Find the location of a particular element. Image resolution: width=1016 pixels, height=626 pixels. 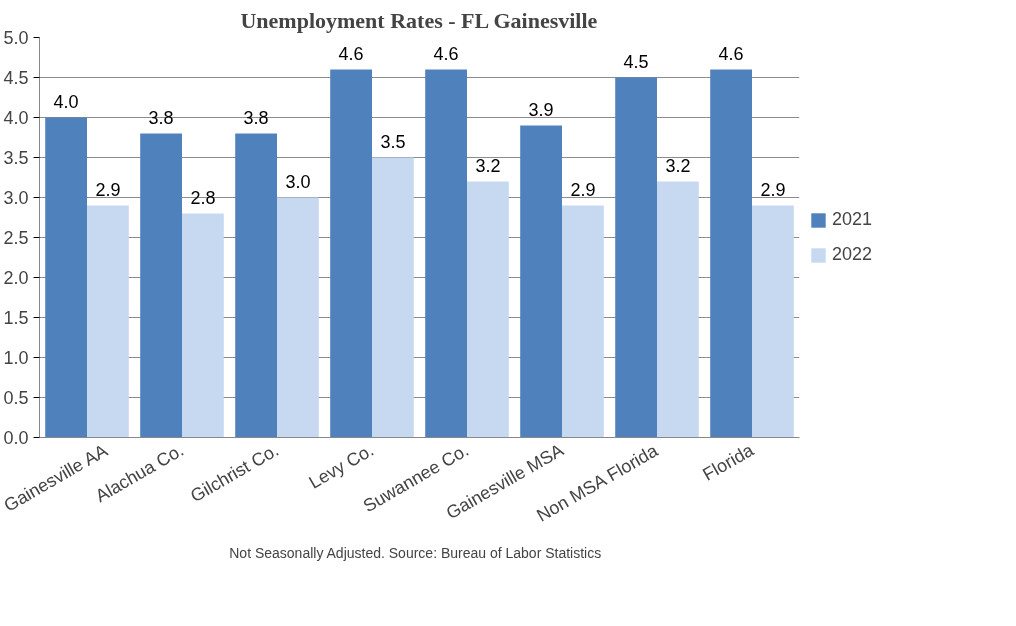

y-tick-label: 2.0 is located at coordinates (16, 278).